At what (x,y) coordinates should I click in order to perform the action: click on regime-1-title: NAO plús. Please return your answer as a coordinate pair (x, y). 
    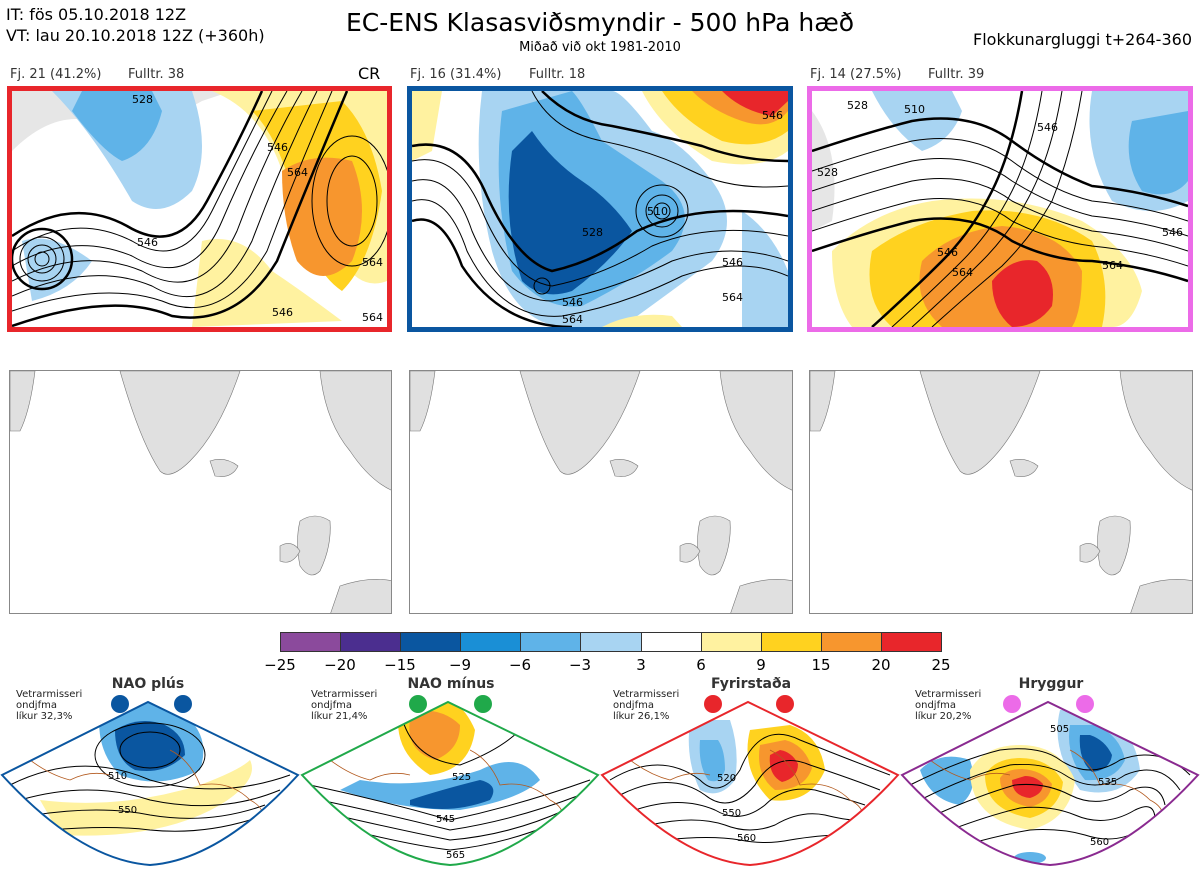
    Looking at the image, I should click on (148, 684).